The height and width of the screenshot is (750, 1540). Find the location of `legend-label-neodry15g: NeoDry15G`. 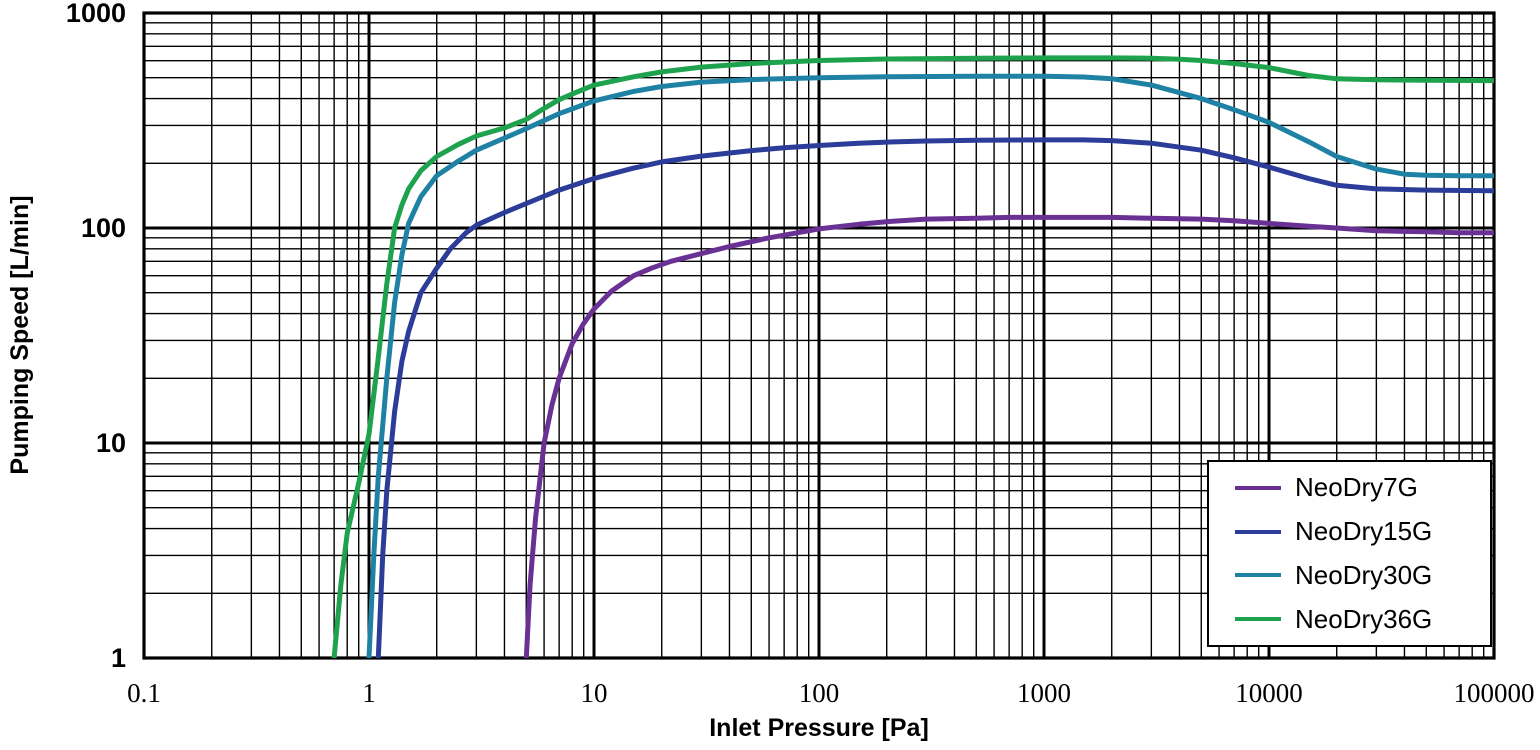

legend-label-neodry15g: NeoDry15G is located at coordinates (1364, 531).